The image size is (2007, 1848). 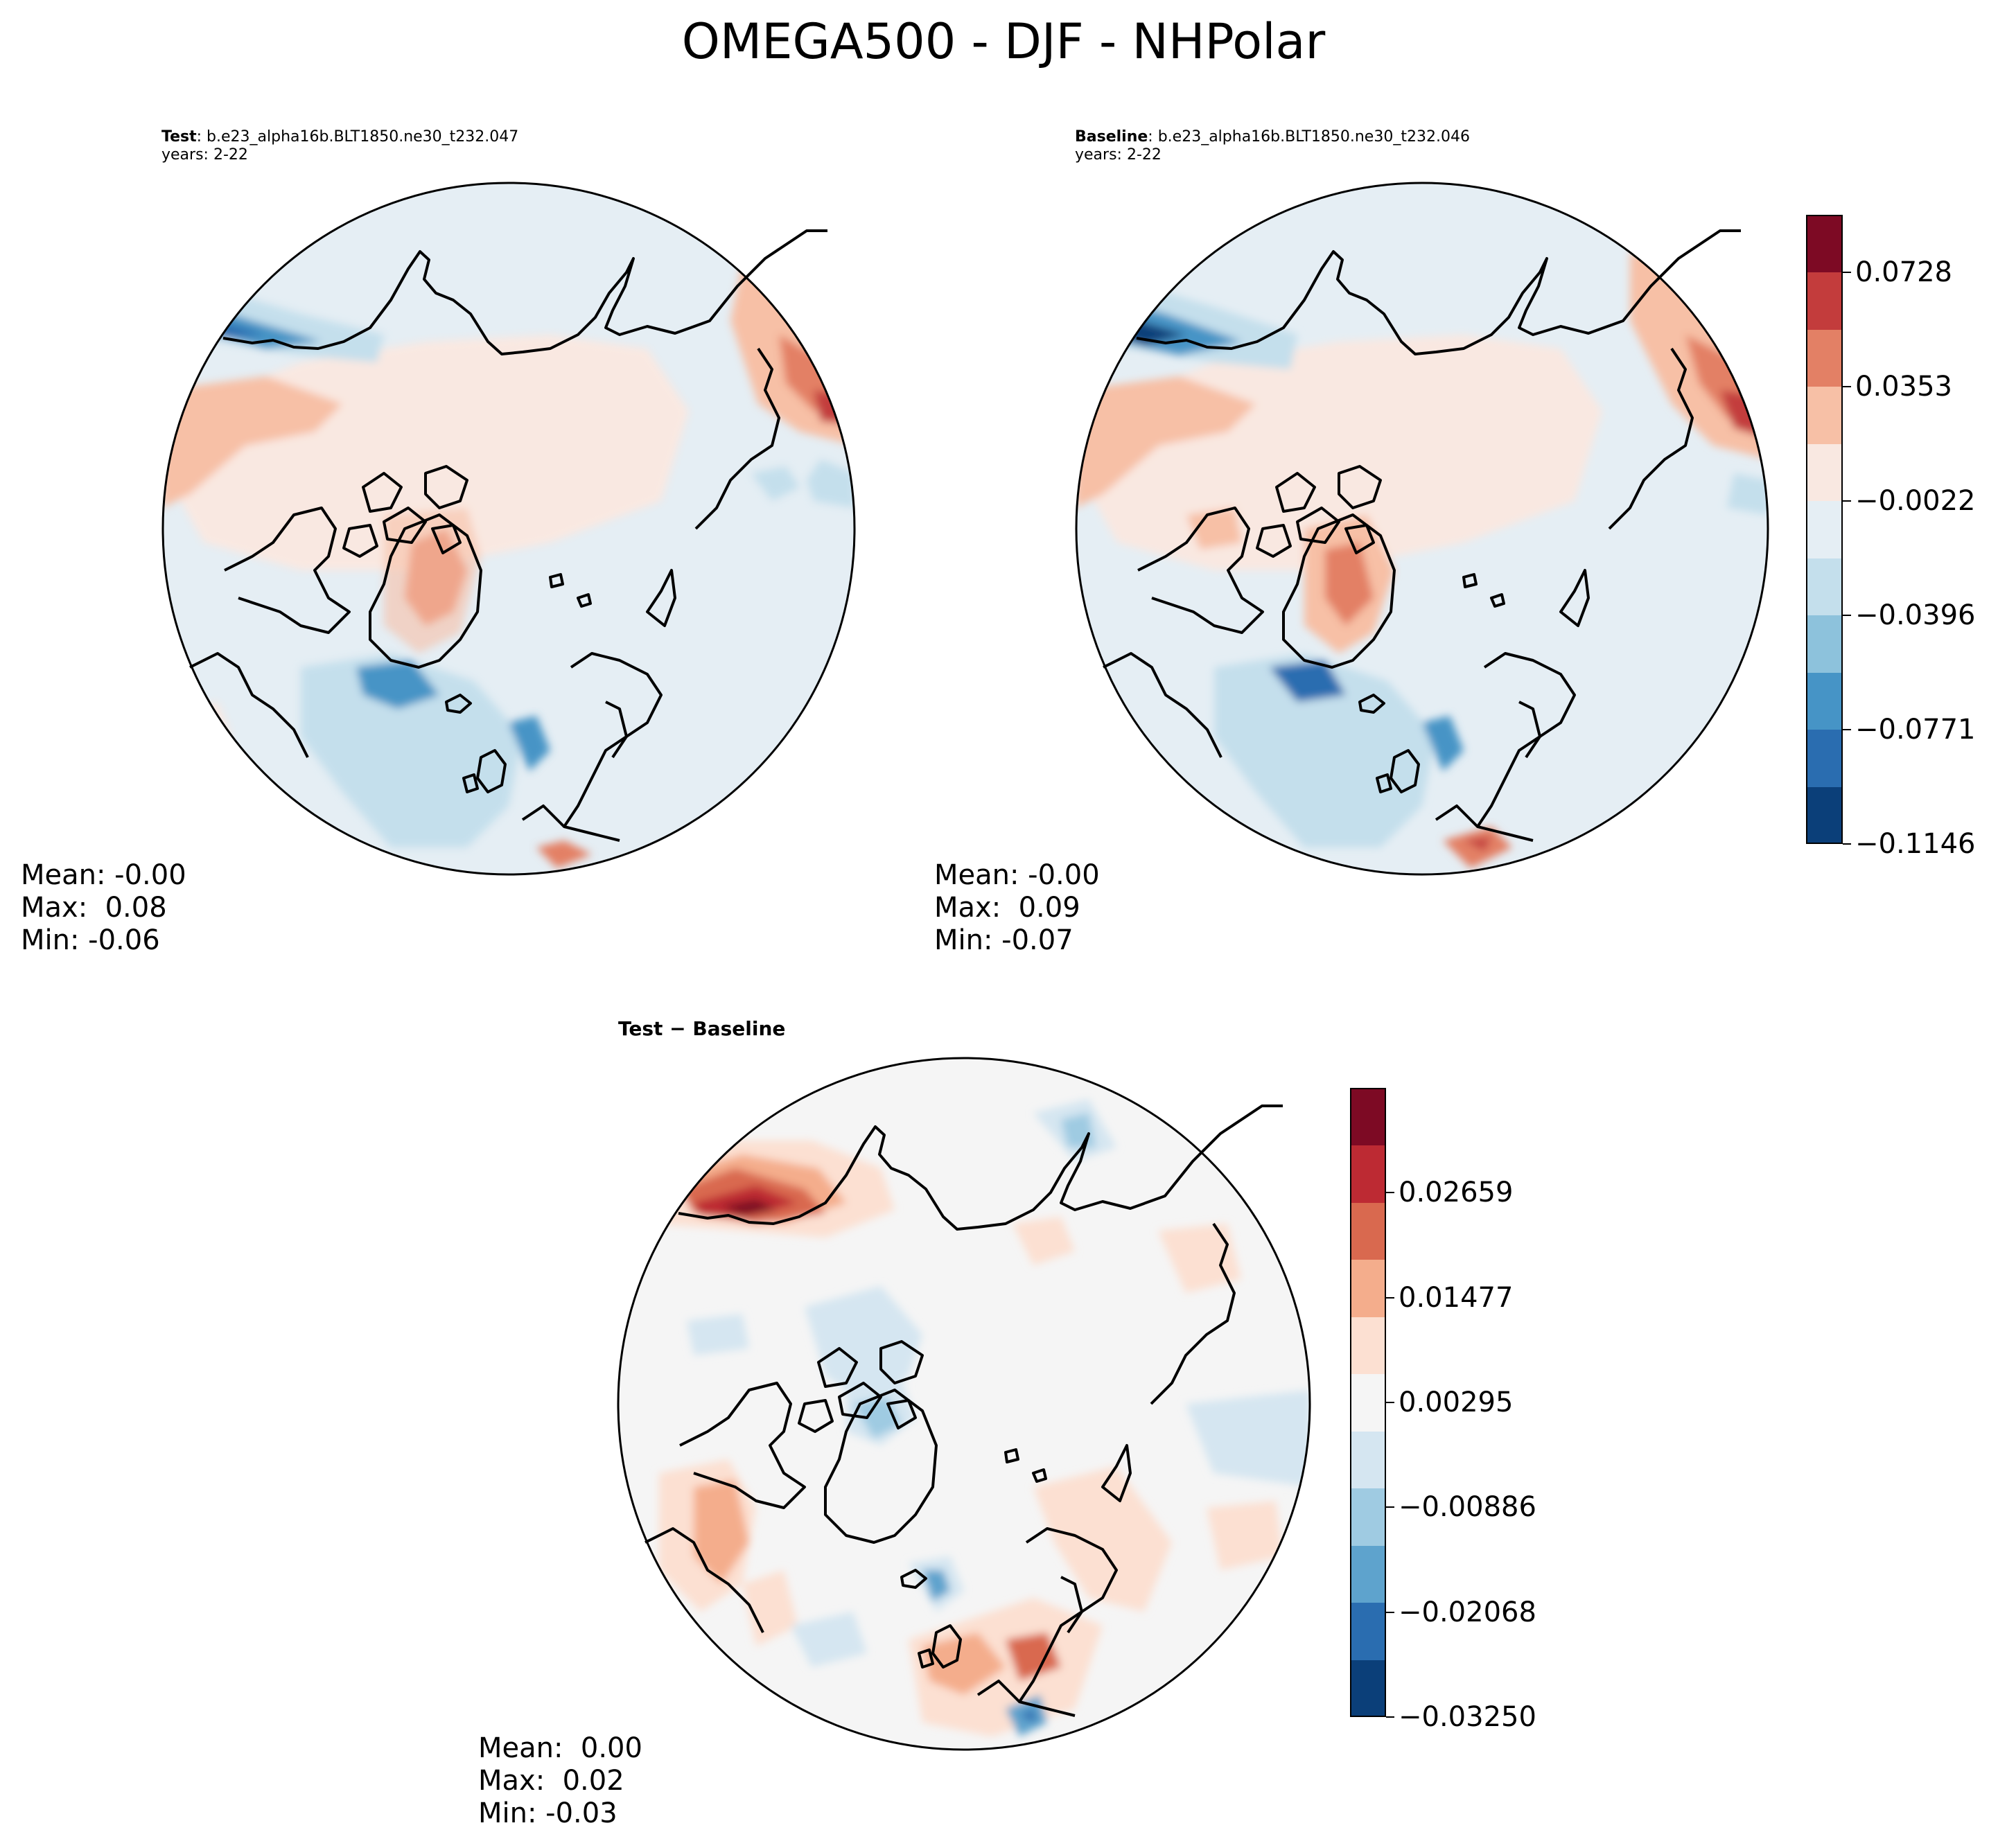 I want to click on baseline-map, so click(x=1422, y=529).